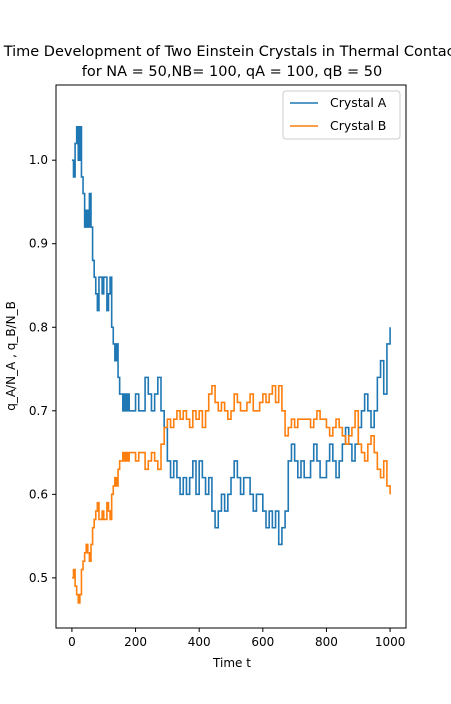 The height and width of the screenshot is (704, 451). Describe the element at coordinates (135, 642) in the screenshot. I see `x-tick-label: 200` at that location.